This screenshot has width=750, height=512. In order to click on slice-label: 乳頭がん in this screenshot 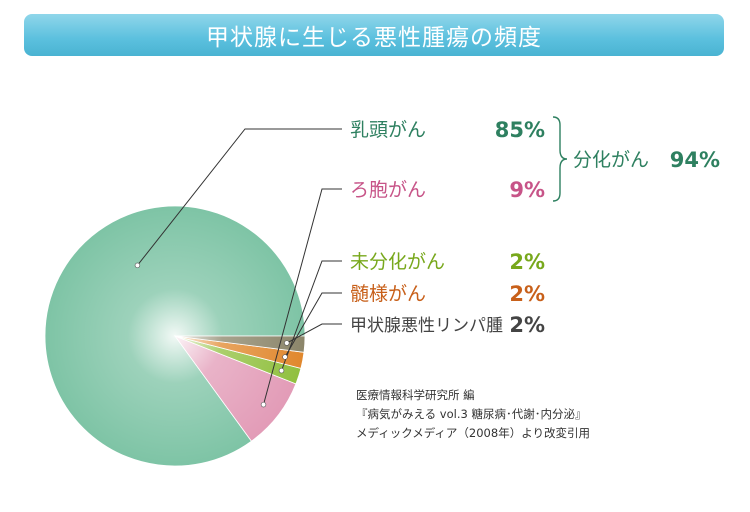, I will do `click(388, 130)`.